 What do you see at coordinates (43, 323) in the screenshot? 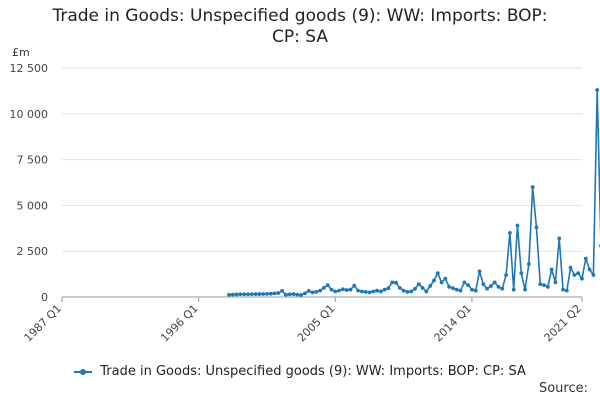
I see `x-tick-label: 1987 Q1` at bounding box center [43, 323].